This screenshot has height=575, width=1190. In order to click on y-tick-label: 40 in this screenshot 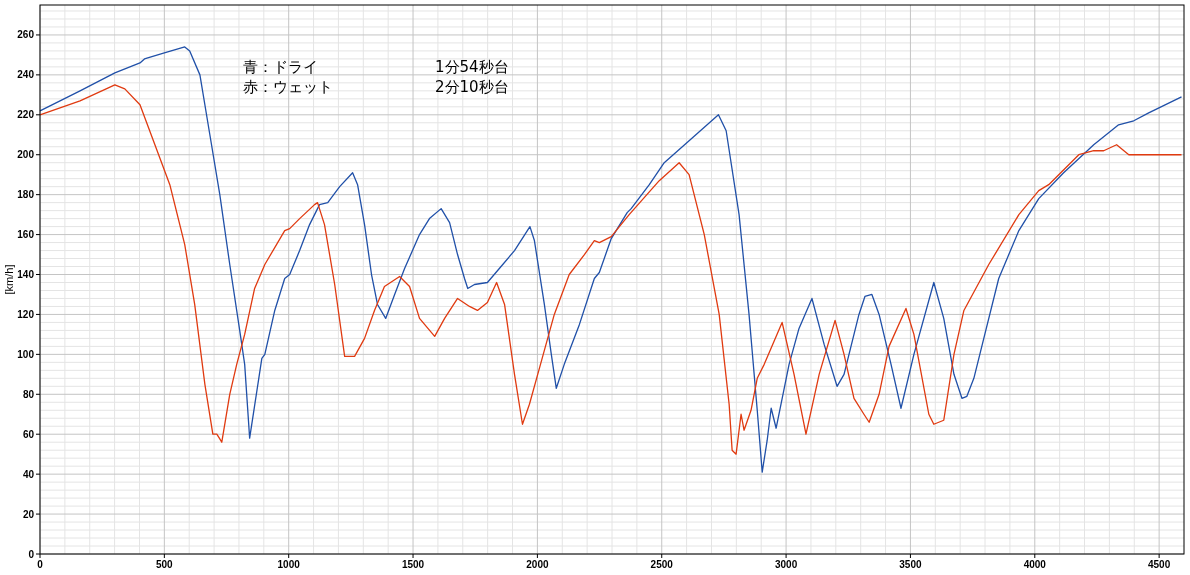, I will do `click(28, 474)`.